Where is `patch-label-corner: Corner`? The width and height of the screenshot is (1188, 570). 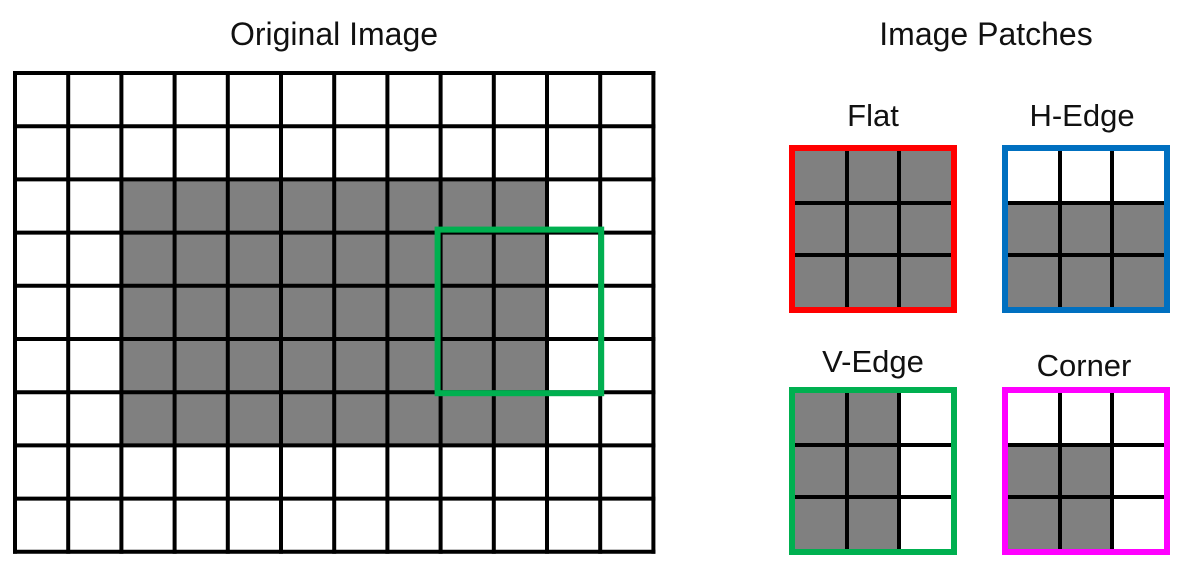
patch-label-corner: Corner is located at coordinates (1084, 365).